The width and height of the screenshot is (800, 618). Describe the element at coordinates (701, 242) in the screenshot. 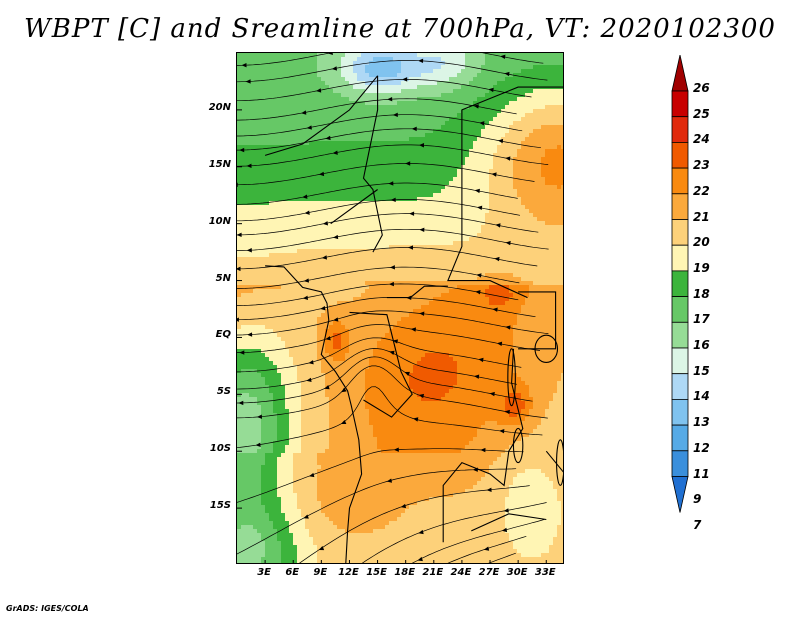

I see `colorbar-label-20: 20` at that location.